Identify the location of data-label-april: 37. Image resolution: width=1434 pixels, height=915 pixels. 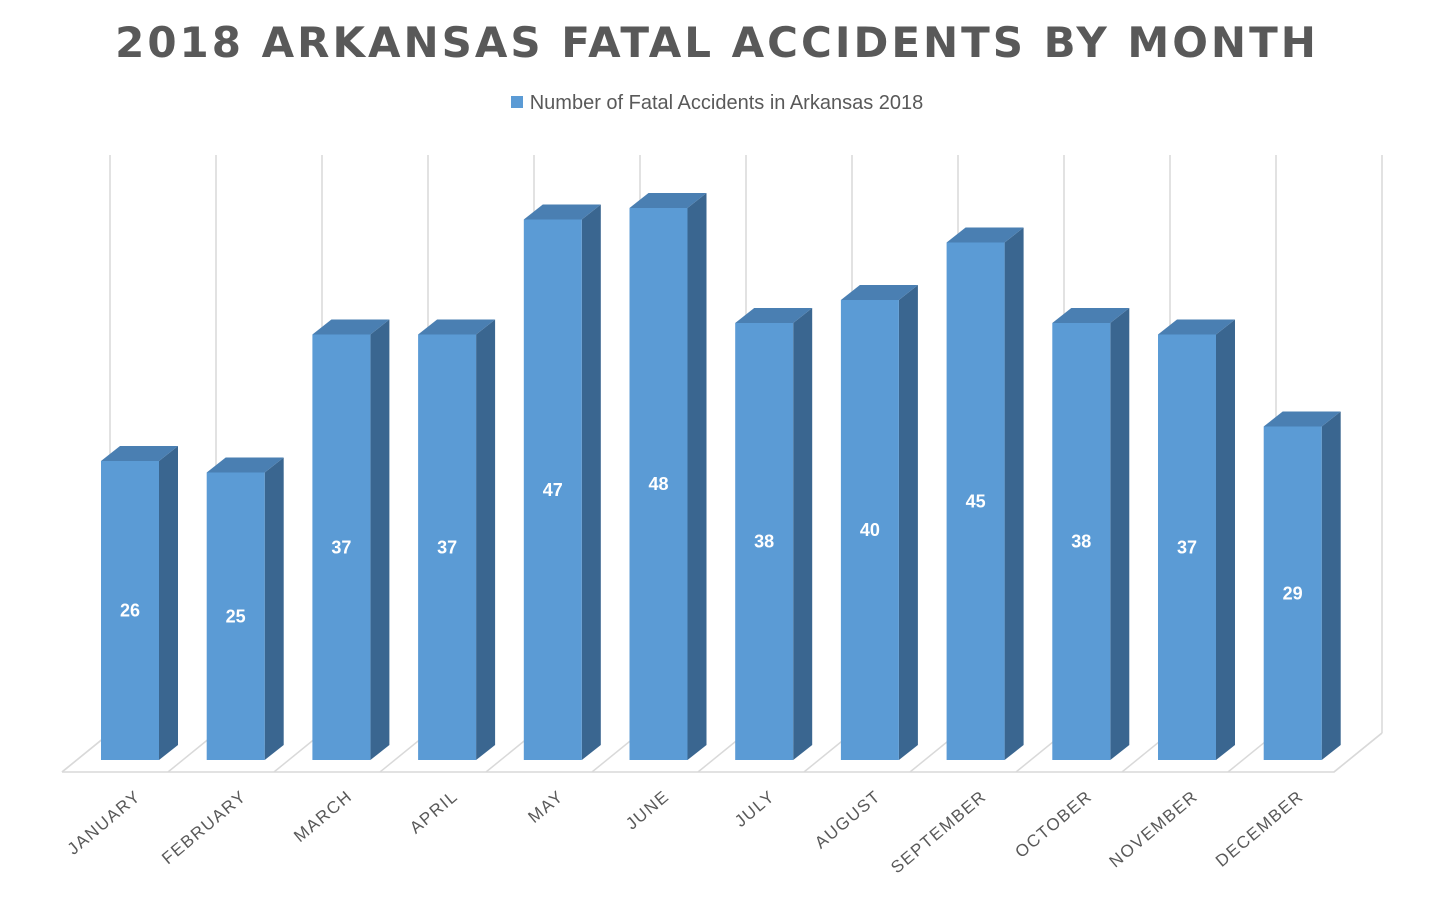
(447, 547).